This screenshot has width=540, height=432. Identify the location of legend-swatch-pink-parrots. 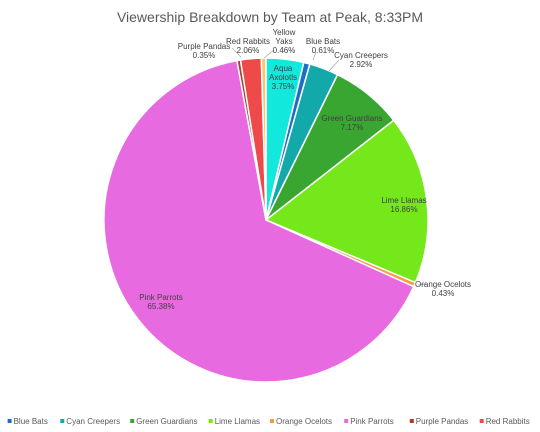
(346, 421).